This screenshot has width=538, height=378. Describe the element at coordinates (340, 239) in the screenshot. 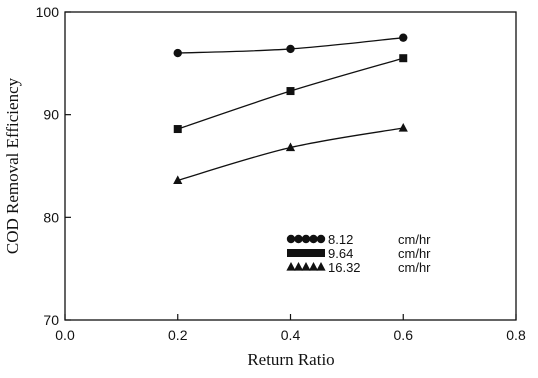

I see `legend-label: 8.12` at that location.